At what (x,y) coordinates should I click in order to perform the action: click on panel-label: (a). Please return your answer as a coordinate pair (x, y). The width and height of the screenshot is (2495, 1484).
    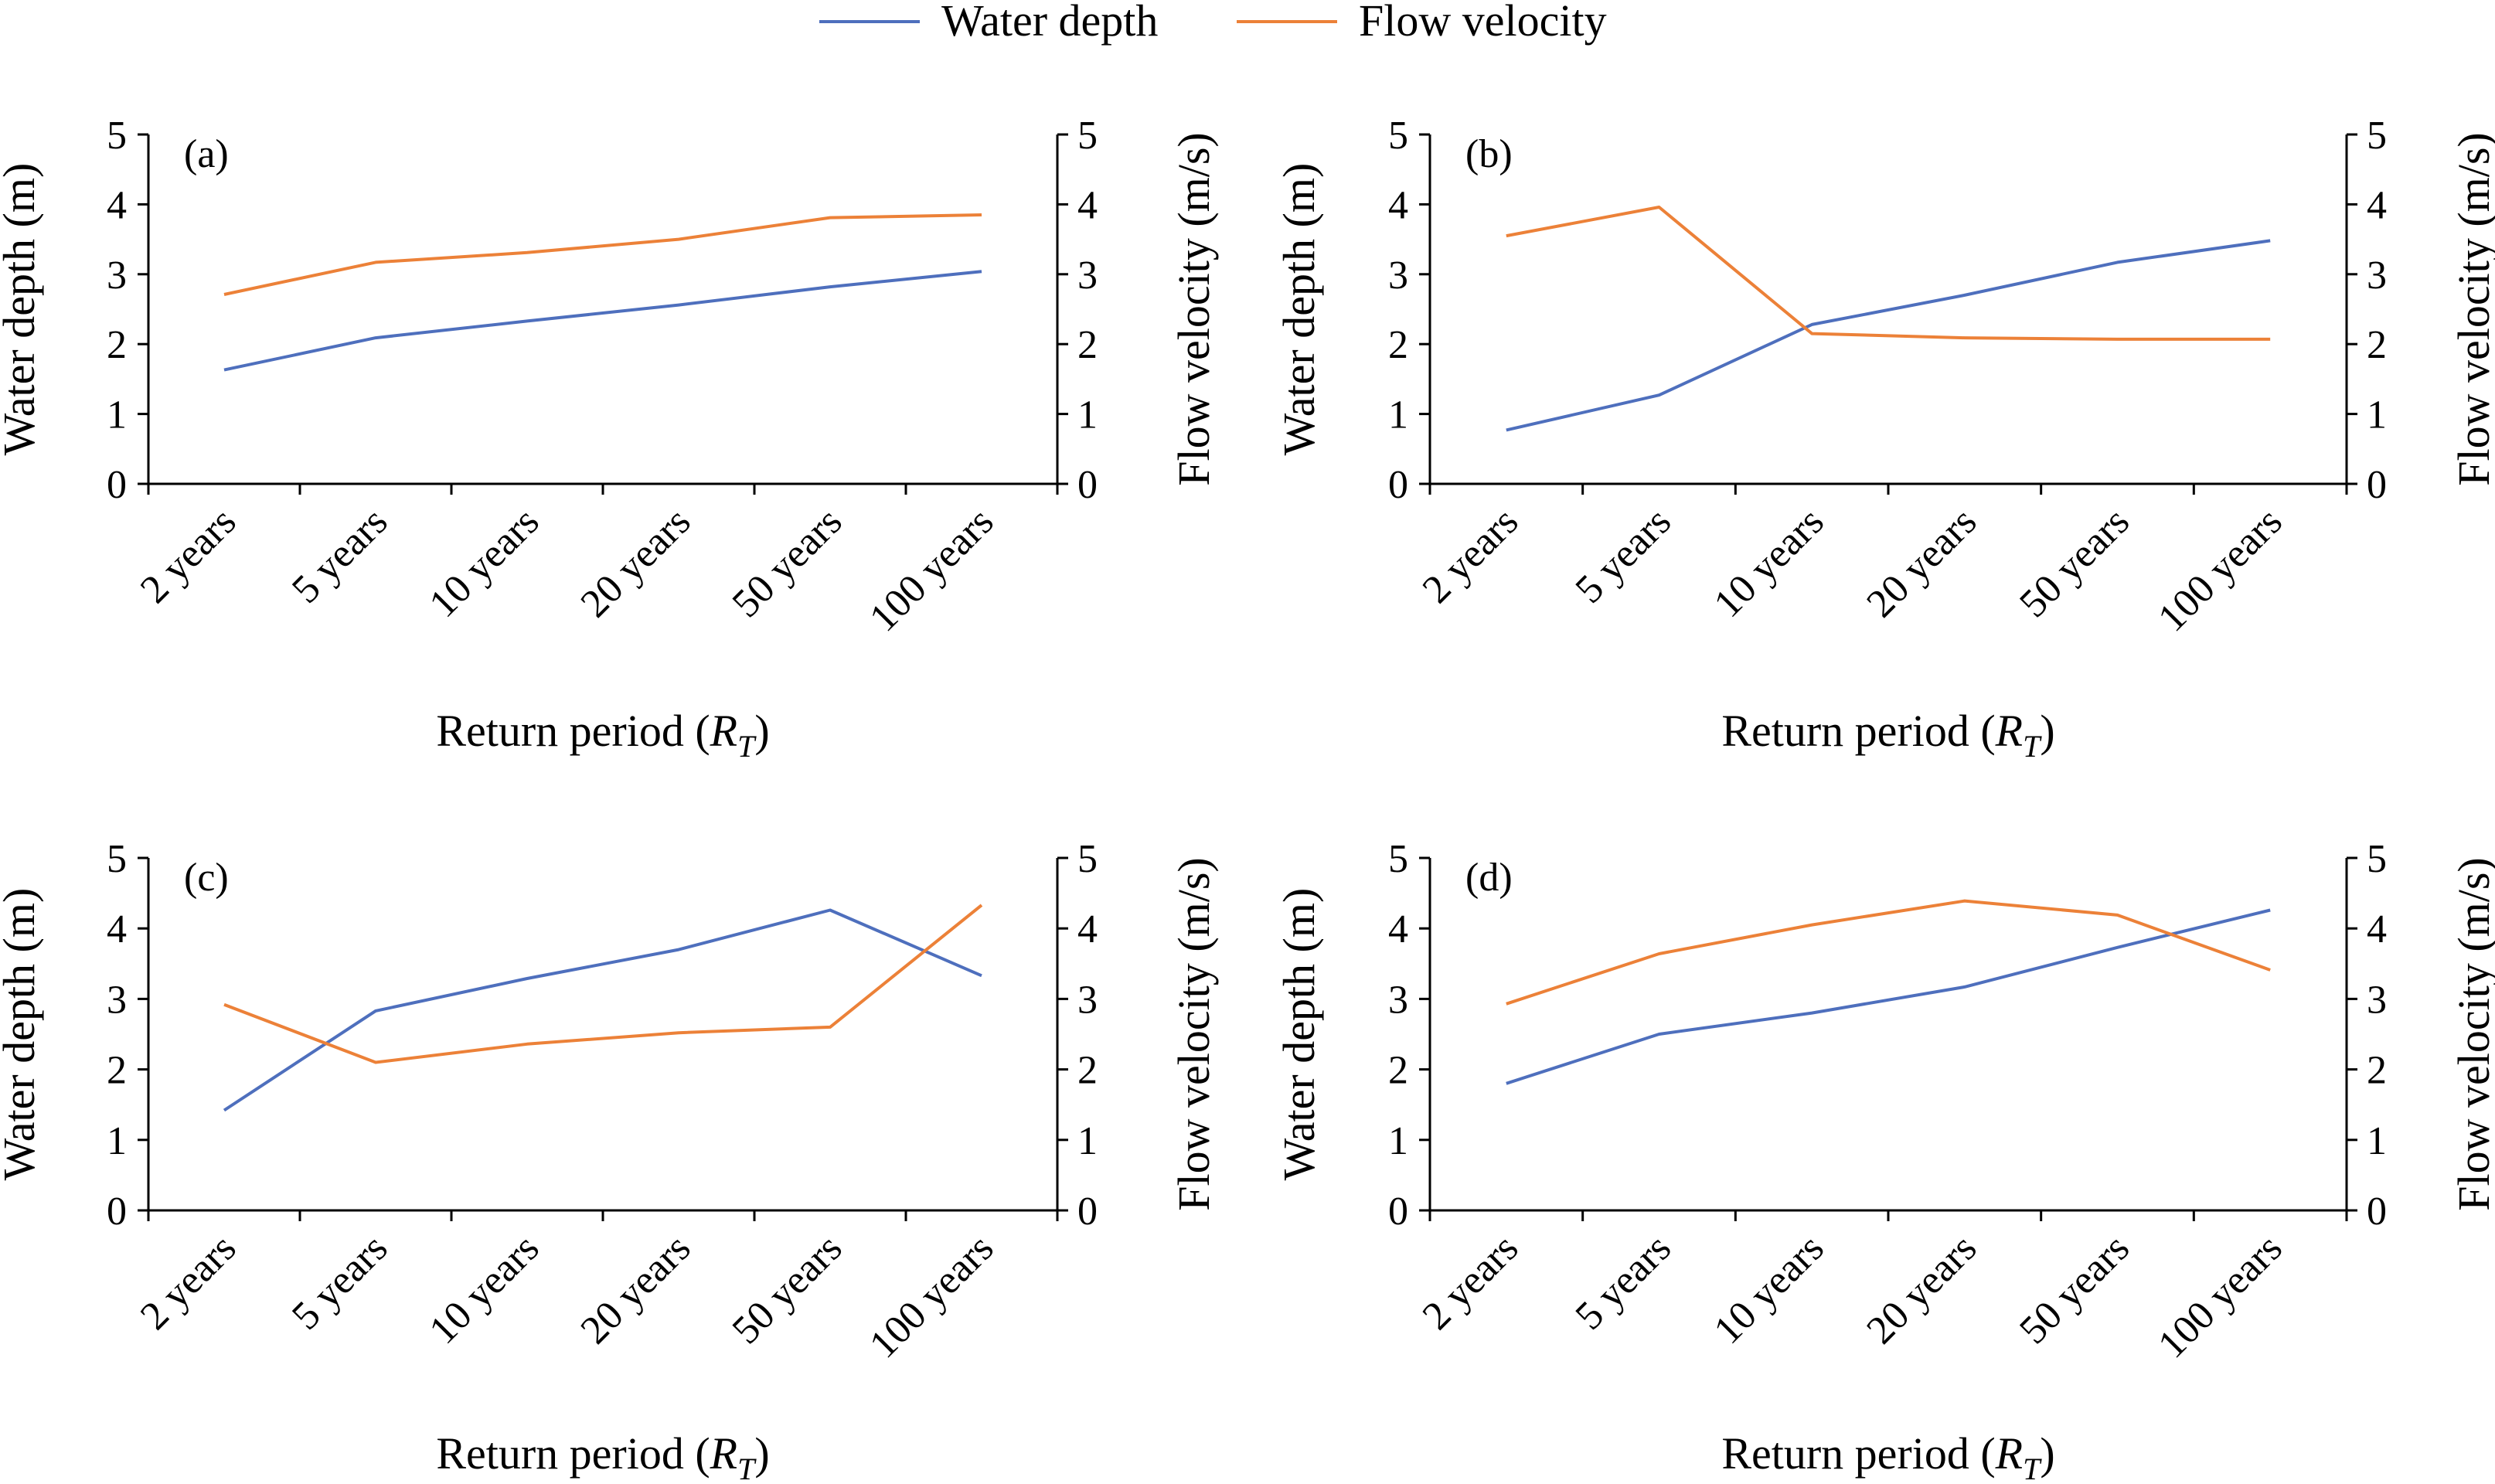
    Looking at the image, I should click on (206, 154).